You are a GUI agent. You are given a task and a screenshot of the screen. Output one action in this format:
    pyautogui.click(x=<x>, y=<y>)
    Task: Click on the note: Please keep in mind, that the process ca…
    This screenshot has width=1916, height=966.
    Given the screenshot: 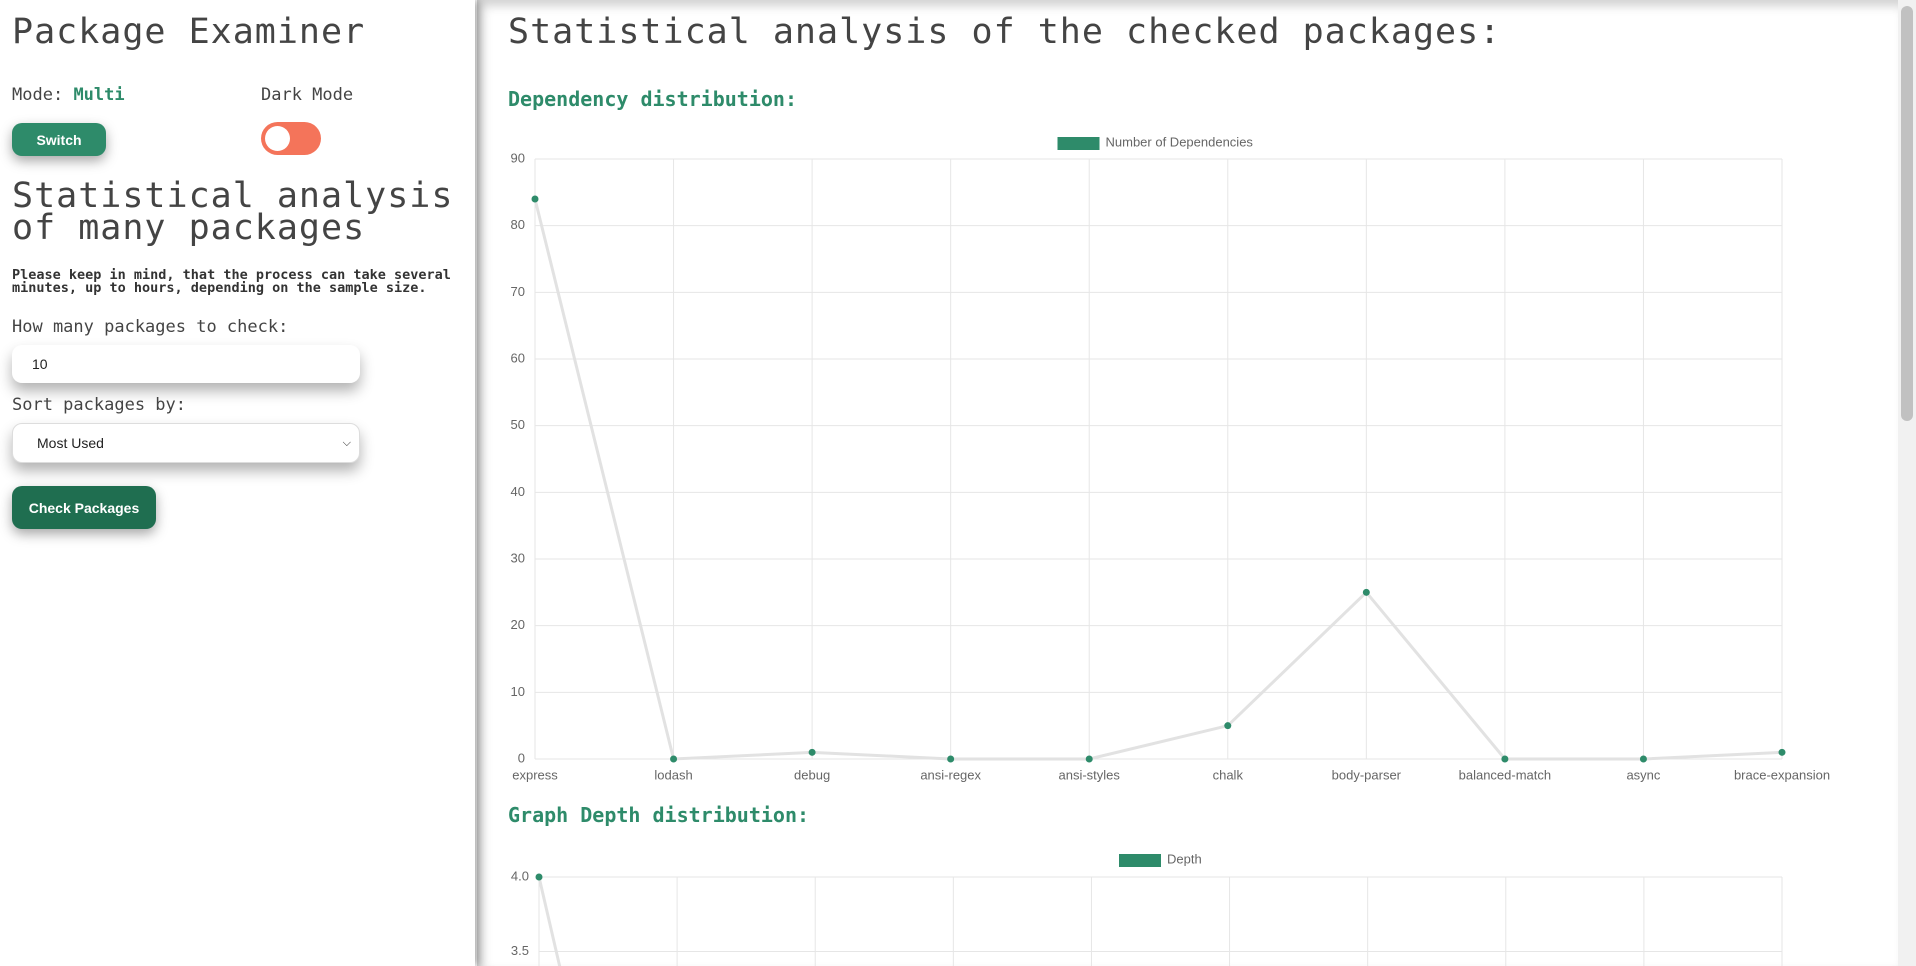 What is the action you would take?
    pyautogui.click(x=231, y=281)
    